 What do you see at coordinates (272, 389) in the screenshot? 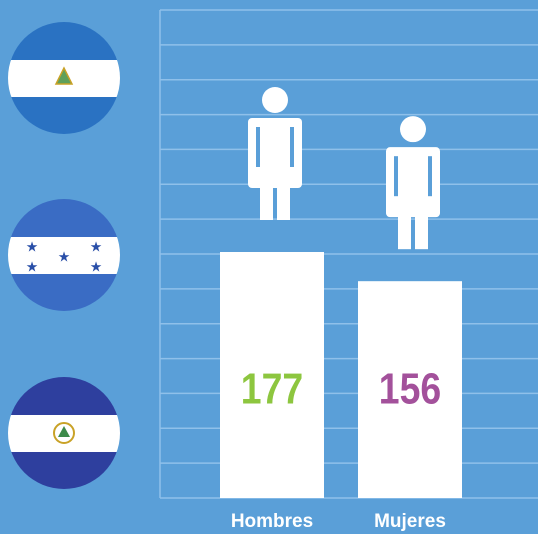
I see `value-label: 177` at bounding box center [272, 389].